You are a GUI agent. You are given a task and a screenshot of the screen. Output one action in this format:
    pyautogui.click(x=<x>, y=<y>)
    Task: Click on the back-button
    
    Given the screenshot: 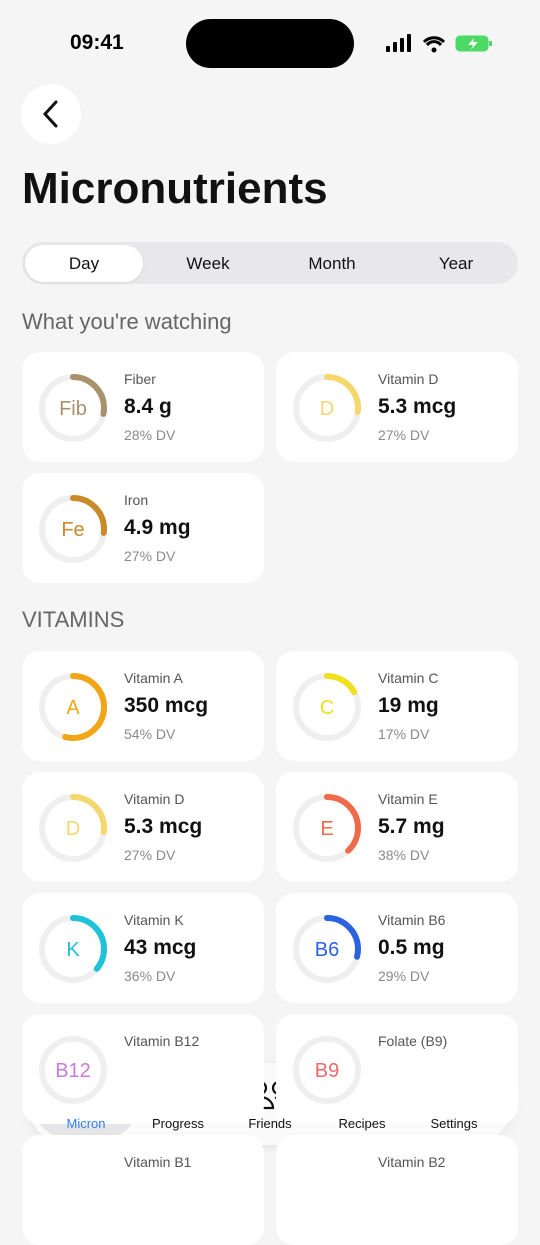 What is the action you would take?
    pyautogui.click(x=51, y=114)
    